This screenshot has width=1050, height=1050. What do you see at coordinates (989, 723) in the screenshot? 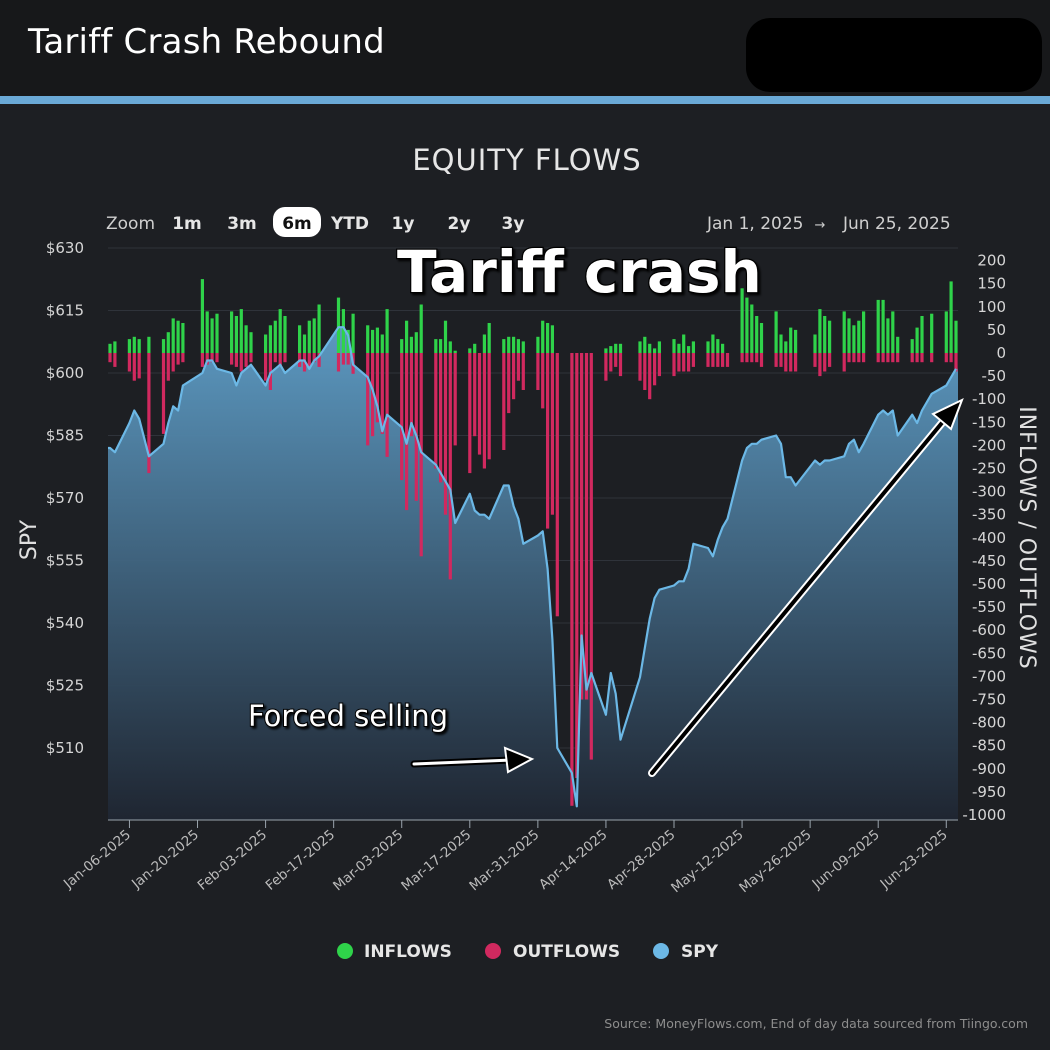
I see `right-axis-tick-label: -800` at bounding box center [989, 723].